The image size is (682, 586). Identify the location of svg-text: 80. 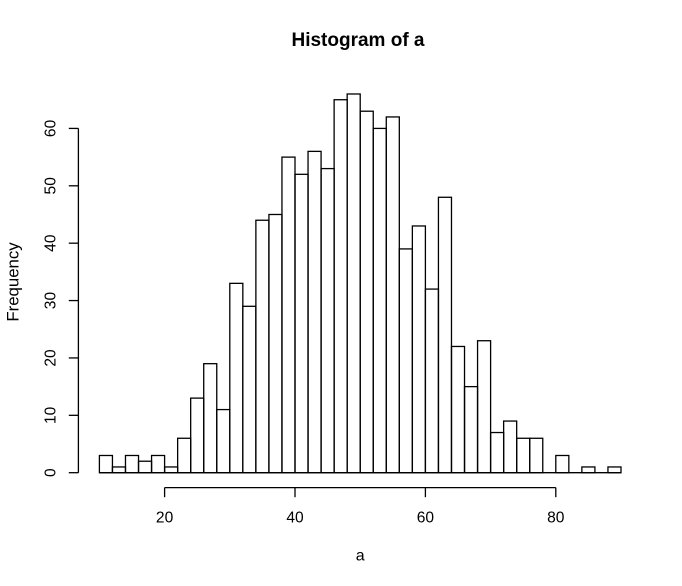
(556, 518).